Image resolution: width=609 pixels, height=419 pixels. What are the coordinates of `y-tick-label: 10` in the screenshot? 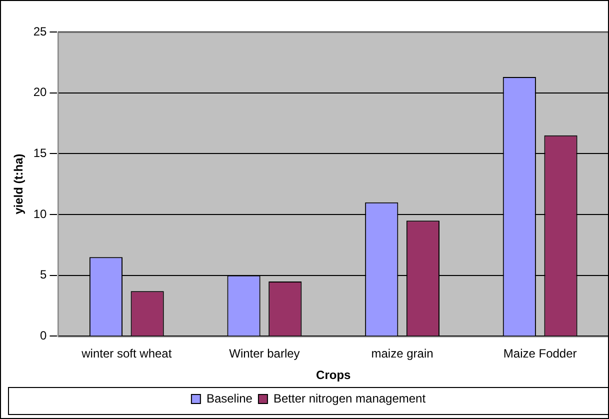 It's located at (40, 213).